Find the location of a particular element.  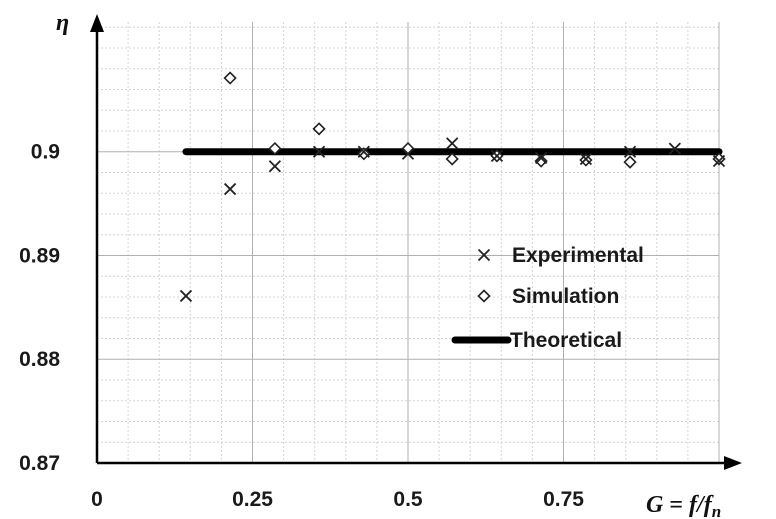

y-axis-label: η is located at coordinates (62, 23).